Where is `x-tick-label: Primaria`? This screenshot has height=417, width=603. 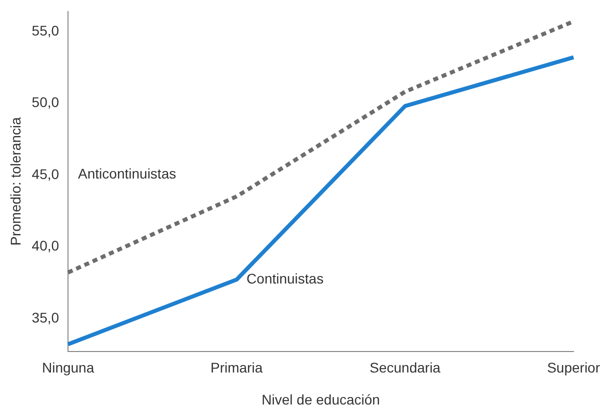
x-tick-label: Primaria is located at coordinates (236, 368).